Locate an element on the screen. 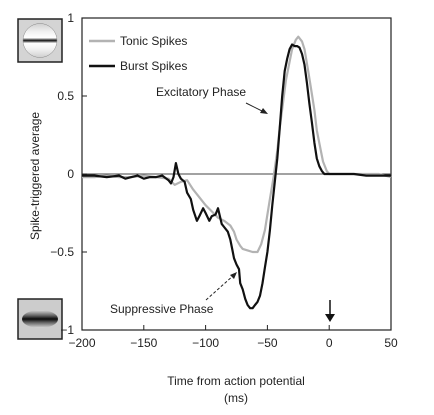 The height and width of the screenshot is (415, 434). legend-label-tonic: Tonic Spikes is located at coordinates (153, 41).